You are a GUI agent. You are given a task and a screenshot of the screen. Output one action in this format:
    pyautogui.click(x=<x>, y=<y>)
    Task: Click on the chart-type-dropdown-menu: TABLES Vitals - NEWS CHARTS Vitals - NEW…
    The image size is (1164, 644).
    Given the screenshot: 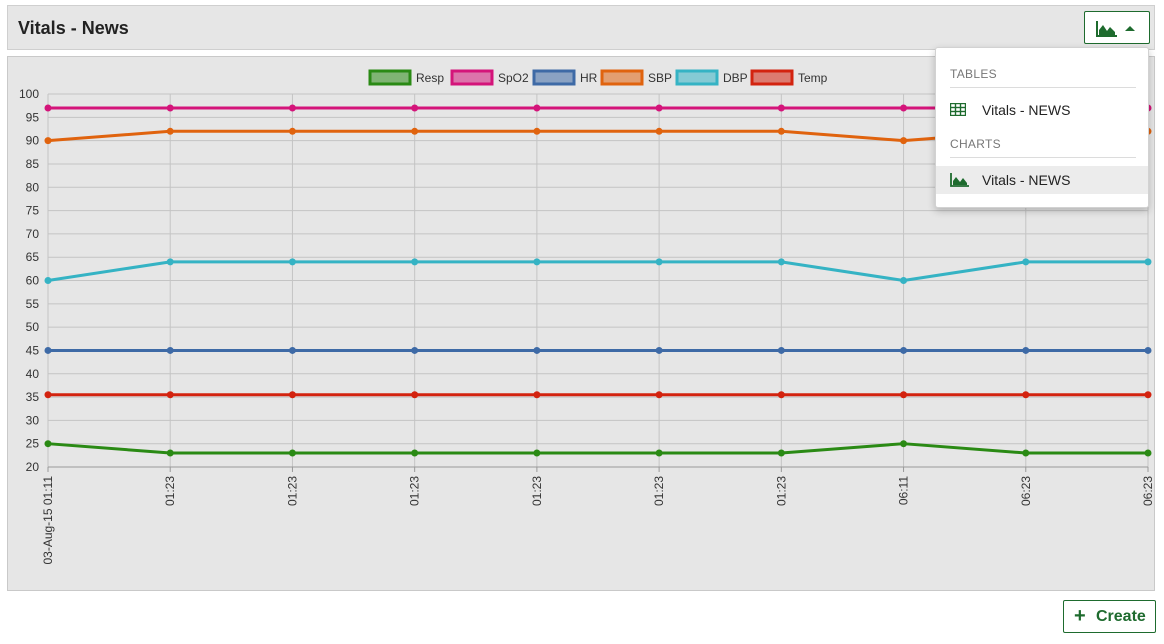 What is the action you would take?
    pyautogui.click(x=1042, y=127)
    